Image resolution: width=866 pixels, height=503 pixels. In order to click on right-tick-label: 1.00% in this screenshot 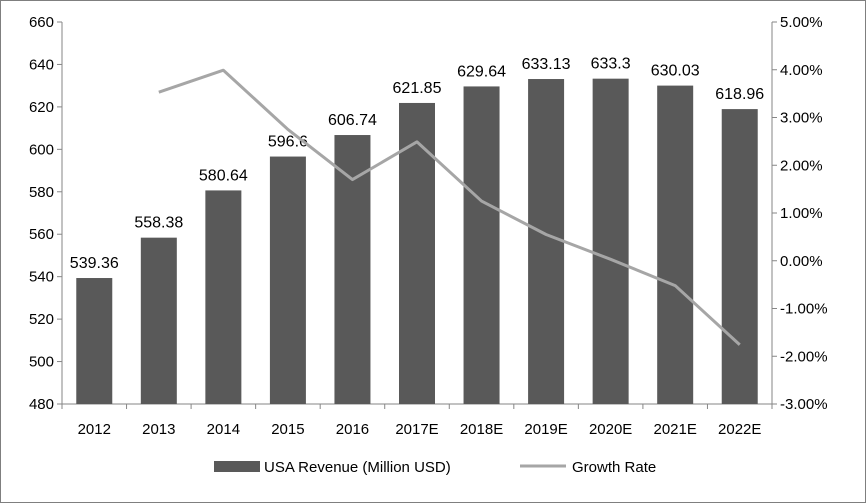, I will do `click(801, 213)`.